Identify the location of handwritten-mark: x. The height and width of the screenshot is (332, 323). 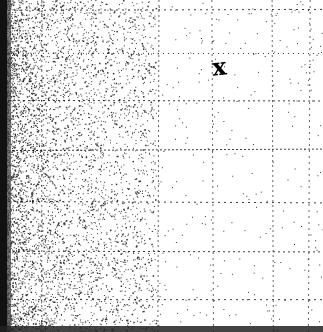
(219, 66).